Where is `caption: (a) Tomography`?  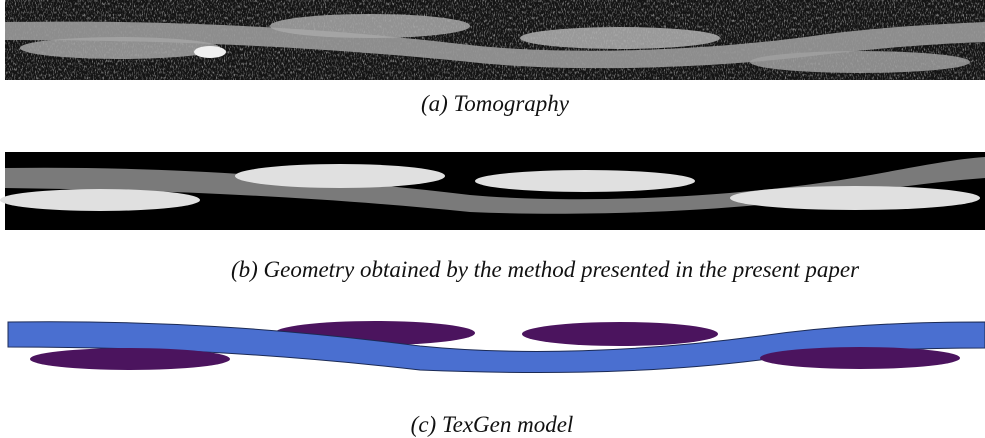 caption: (a) Tomography is located at coordinates (495, 103).